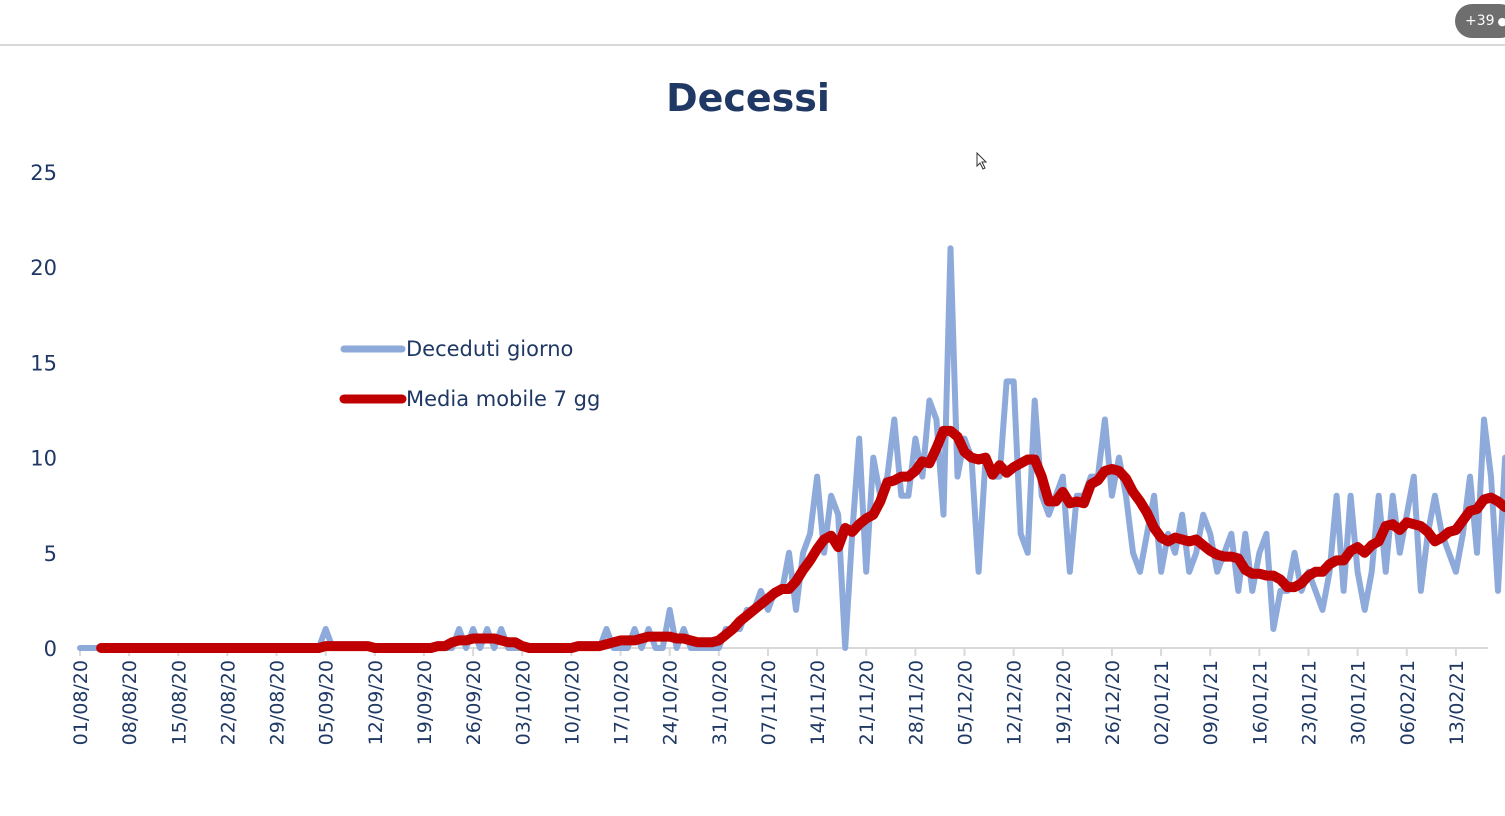  Describe the element at coordinates (818, 702) in the screenshot. I see `x-tick-label: 14/11/20` at that location.